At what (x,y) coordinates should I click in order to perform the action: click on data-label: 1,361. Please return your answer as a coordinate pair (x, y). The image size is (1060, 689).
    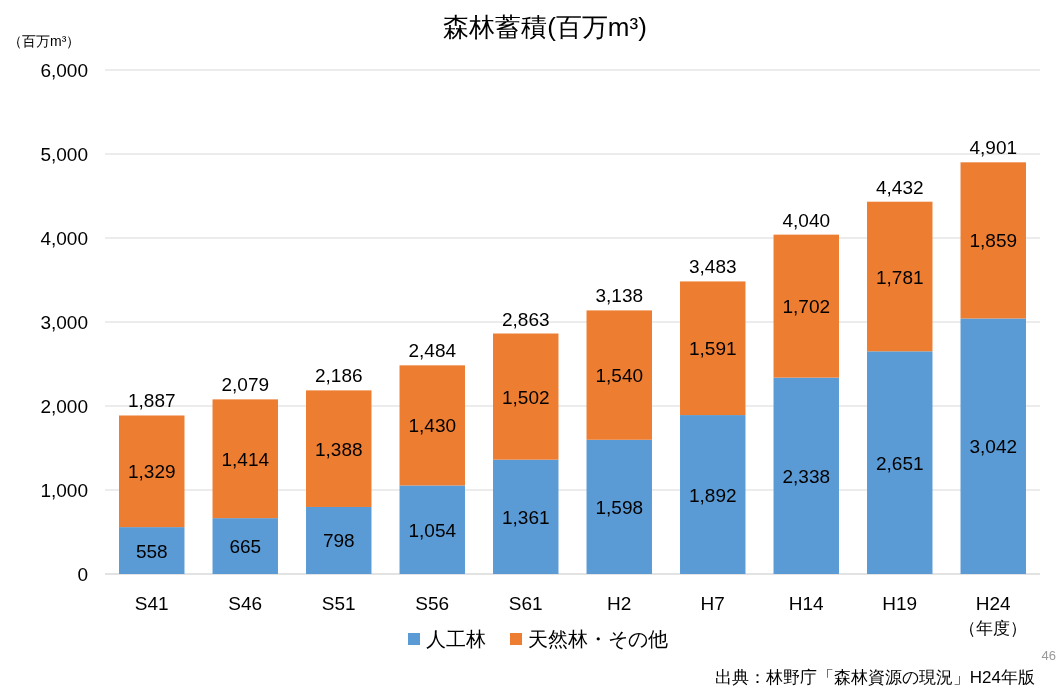
    Looking at the image, I should click on (525, 517).